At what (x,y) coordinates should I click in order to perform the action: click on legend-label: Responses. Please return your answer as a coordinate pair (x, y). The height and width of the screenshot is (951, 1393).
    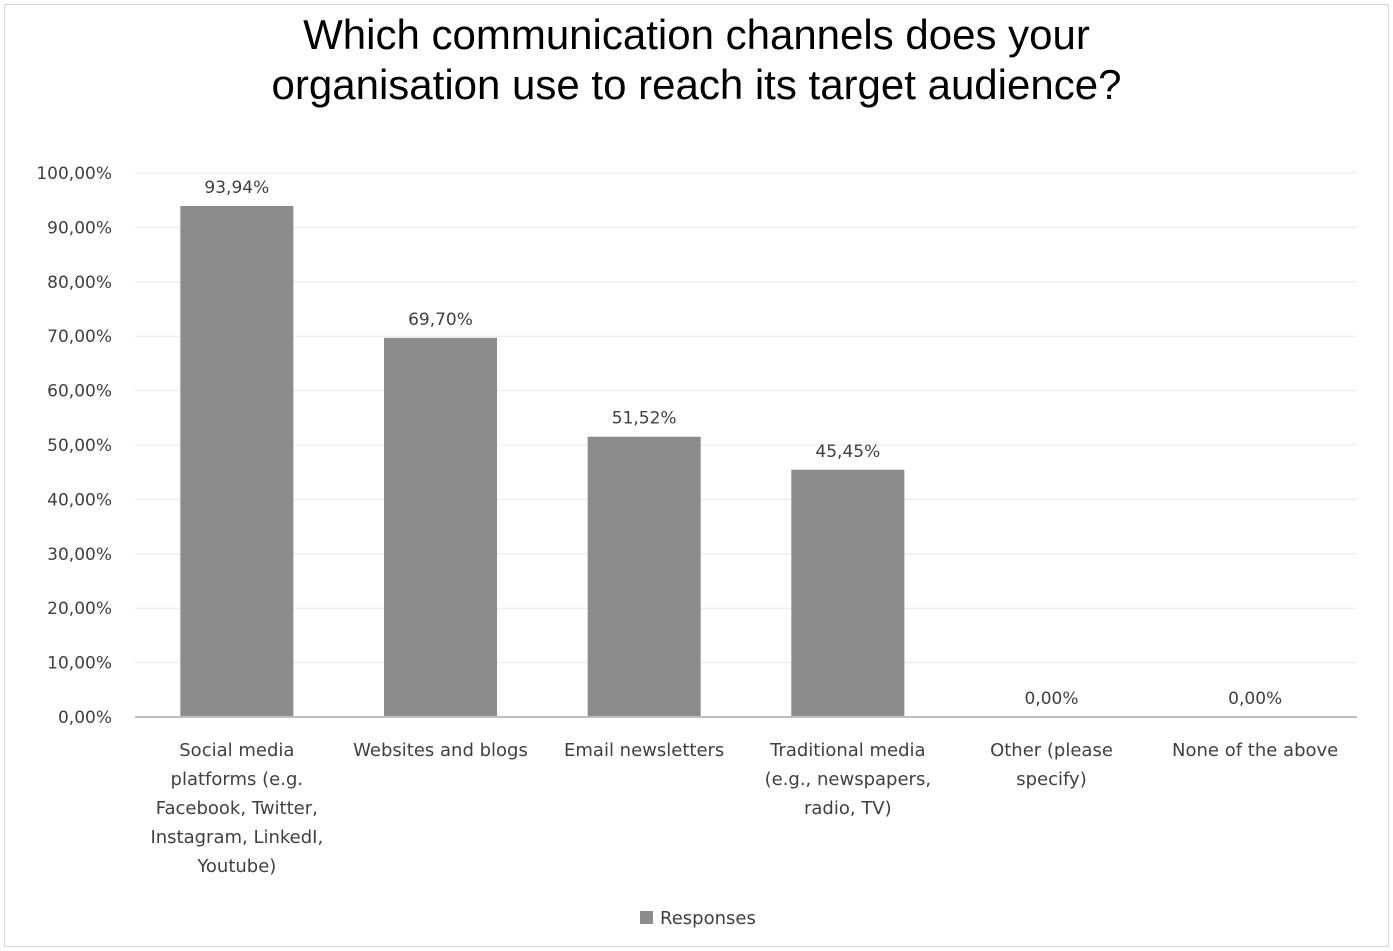
    Looking at the image, I should click on (708, 918).